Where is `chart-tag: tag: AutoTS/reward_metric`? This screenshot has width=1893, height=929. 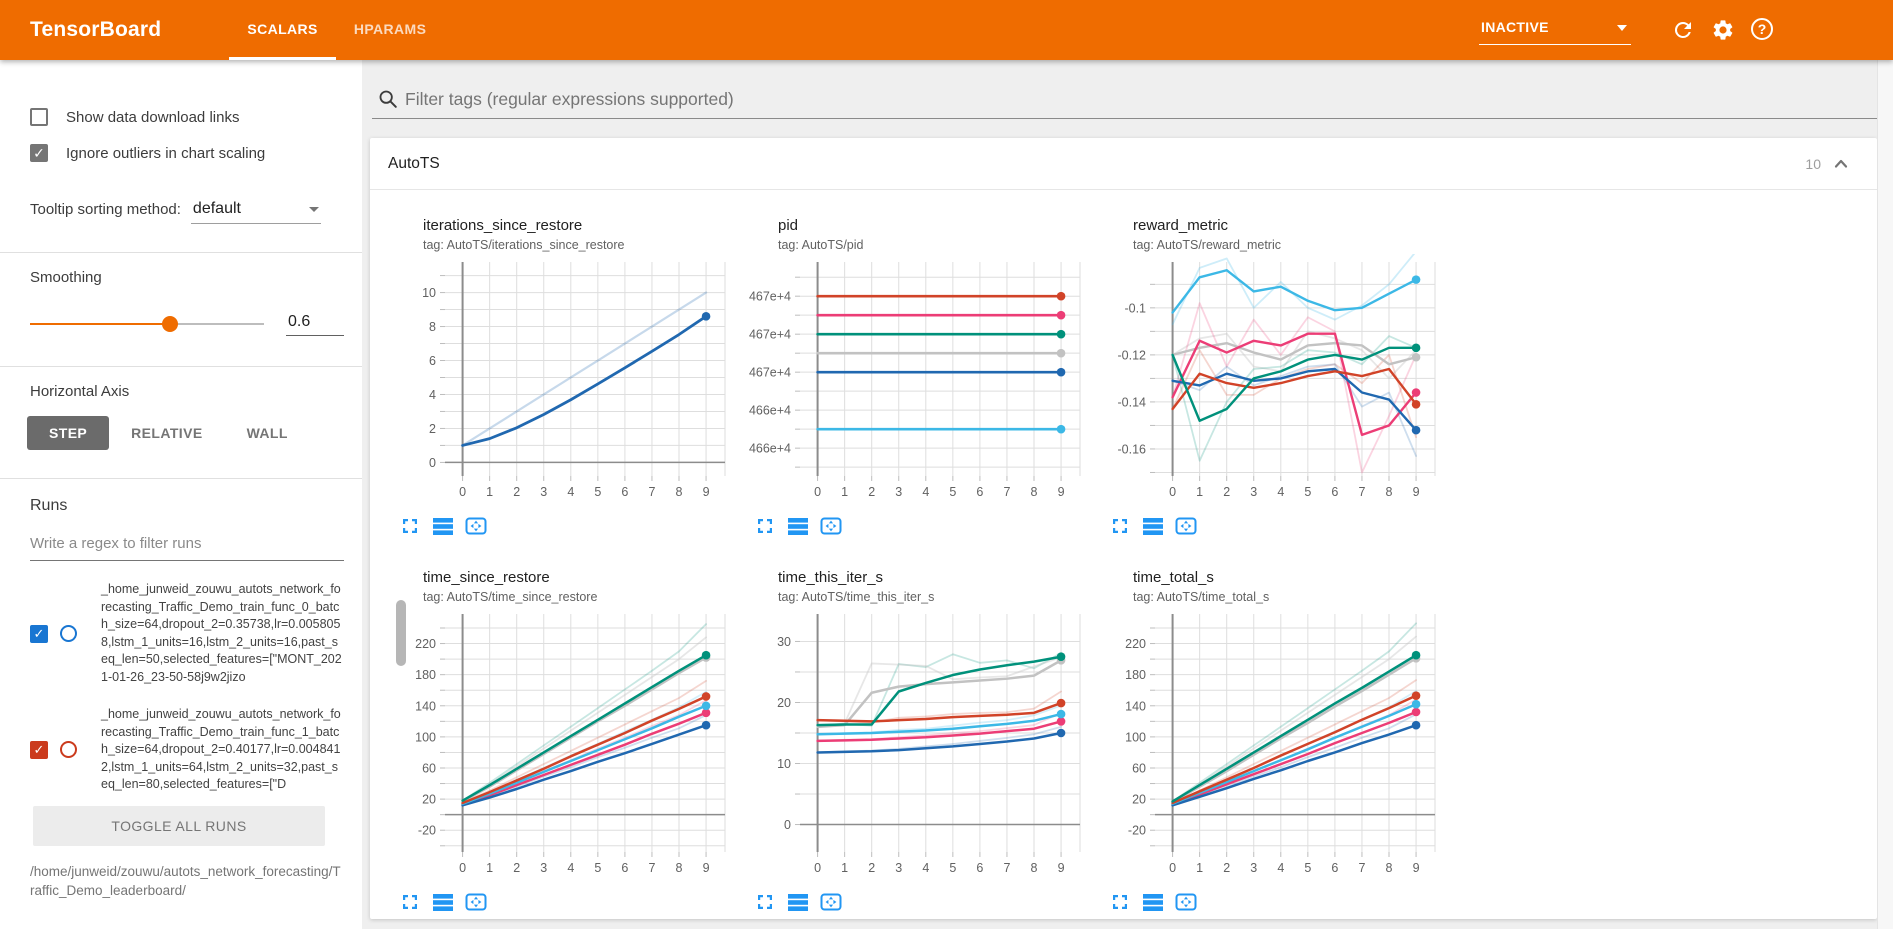
chart-tag: tag: AutoTS/reward_metric is located at coordinates (1207, 245).